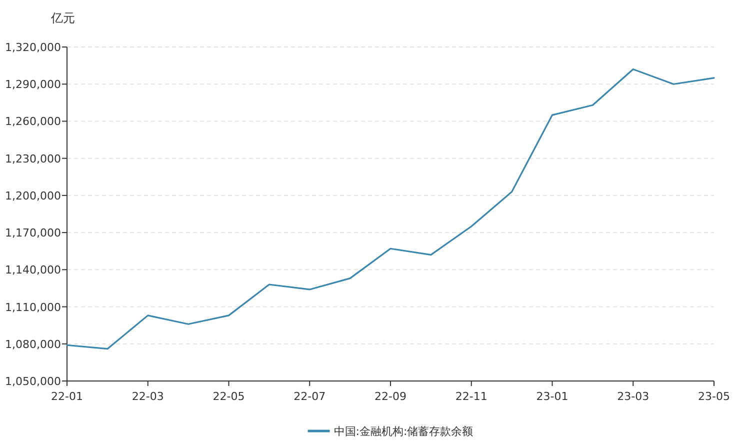  Describe the element at coordinates (148, 396) in the screenshot. I see `x-tick-label: 22-03` at that location.